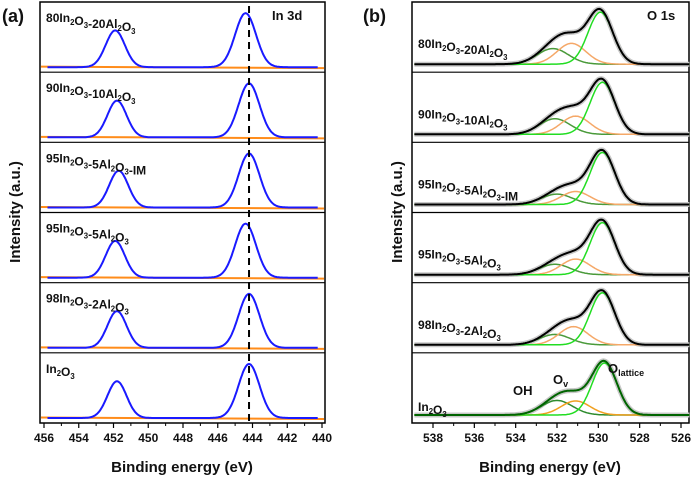 Image resolution: width=692 pixels, height=484 pixels. What do you see at coordinates (516, 438) in the screenshot?
I see `x-tick-label: 534` at bounding box center [516, 438].